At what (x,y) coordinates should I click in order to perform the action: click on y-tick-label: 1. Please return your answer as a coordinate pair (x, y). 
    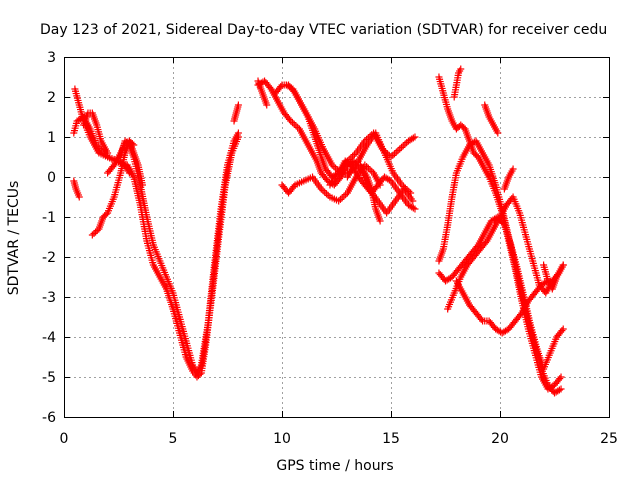
    Looking at the image, I should click on (51, 138).